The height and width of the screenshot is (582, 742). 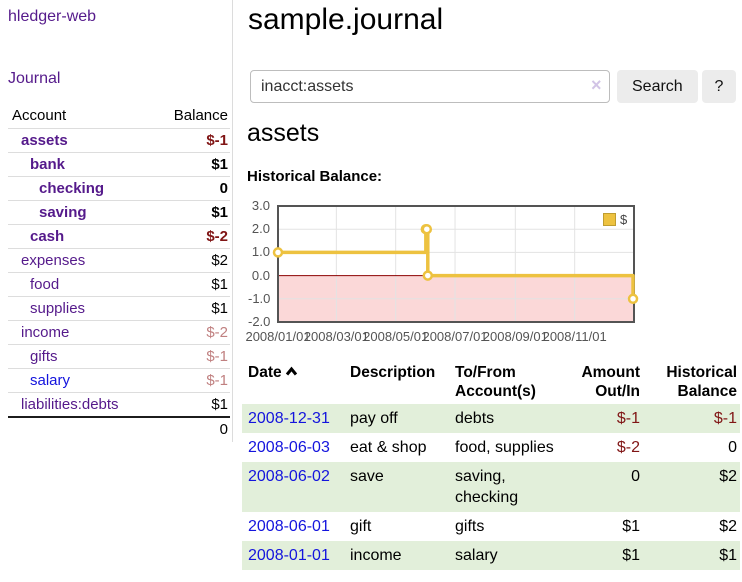 I want to click on transaction-row: 2008-12-31 pay off debts $-1 $-1, so click(x=491, y=418).